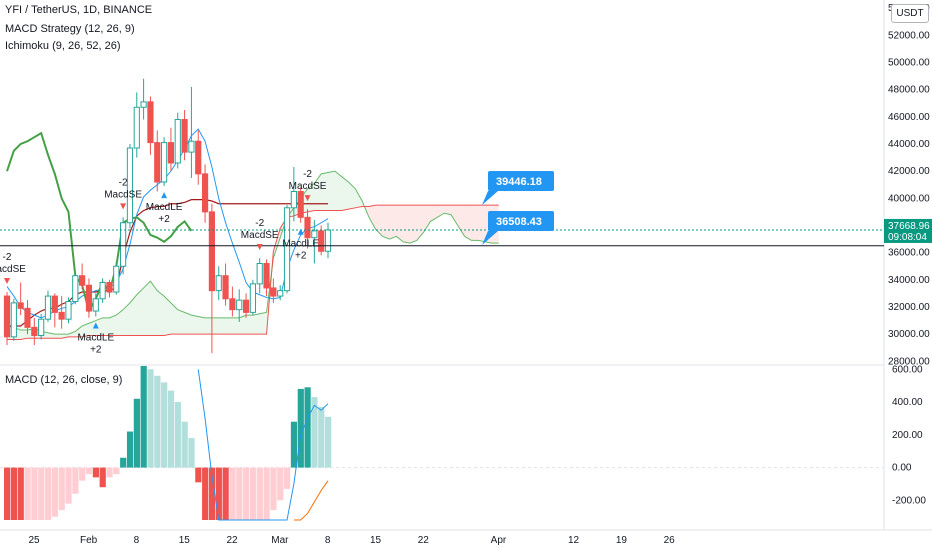 The image size is (932, 550). Describe the element at coordinates (70, 29) in the screenshot. I see `indicator-macd-strategy-label: MACD Strategy (12, 26, 9)` at that location.